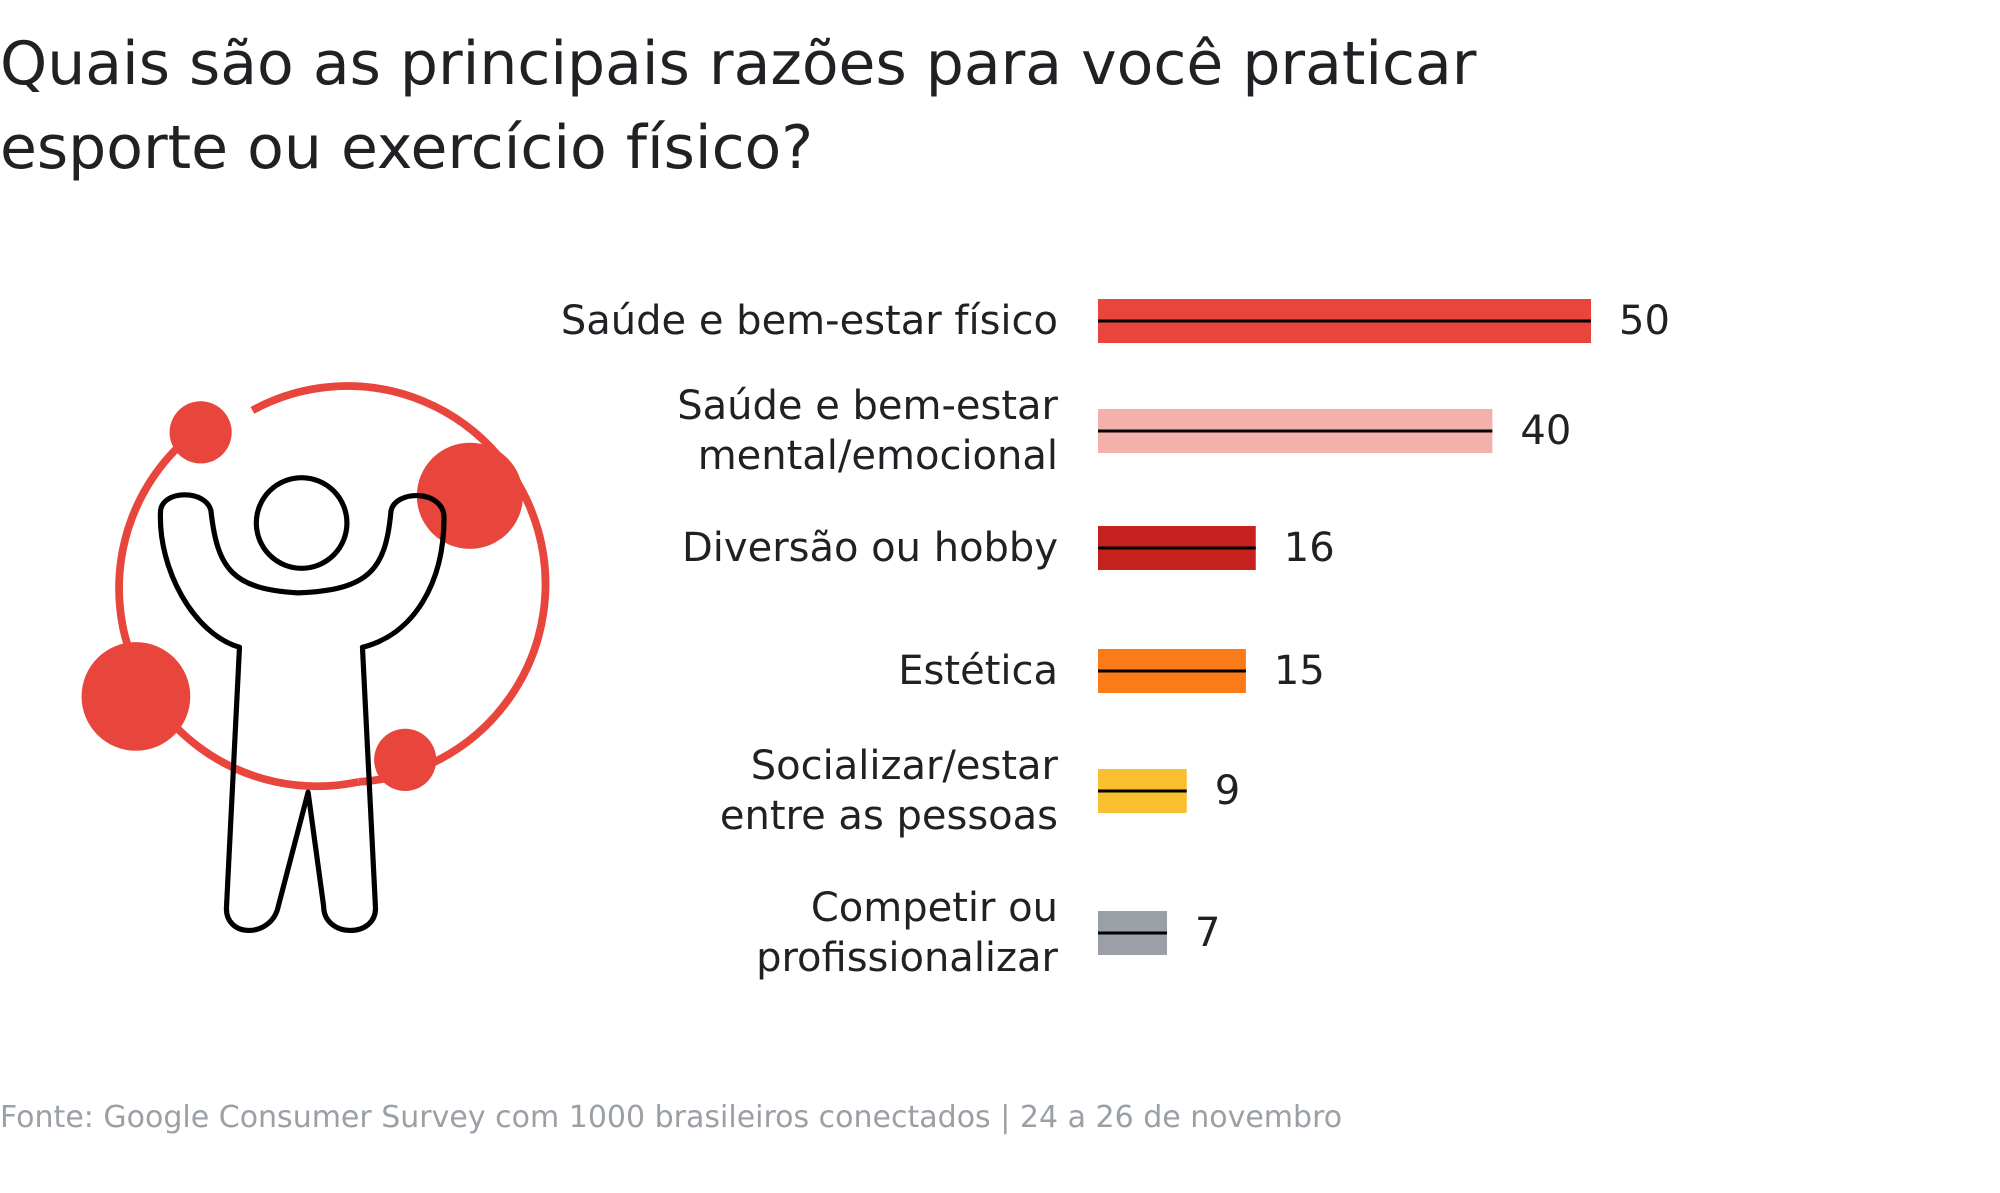 Image resolution: width=2000 pixels, height=1193 pixels. Describe the element at coordinates (870, 548) in the screenshot. I see `category-label: Diversão ou hobby` at that location.